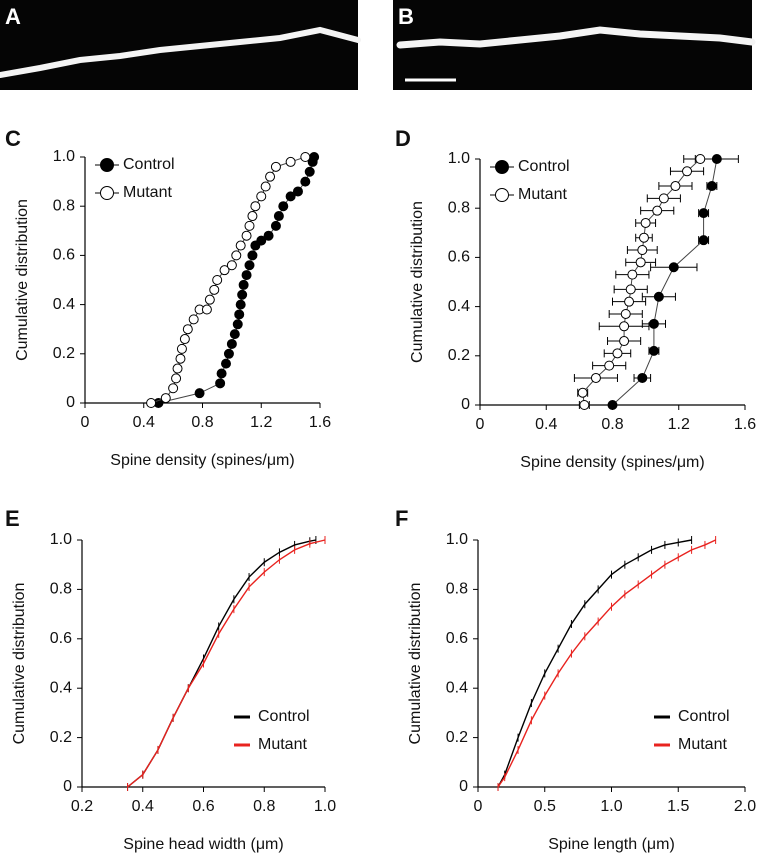 The image size is (763, 858). Describe the element at coordinates (406, 16) in the screenshot. I see `panel-label: B` at that location.